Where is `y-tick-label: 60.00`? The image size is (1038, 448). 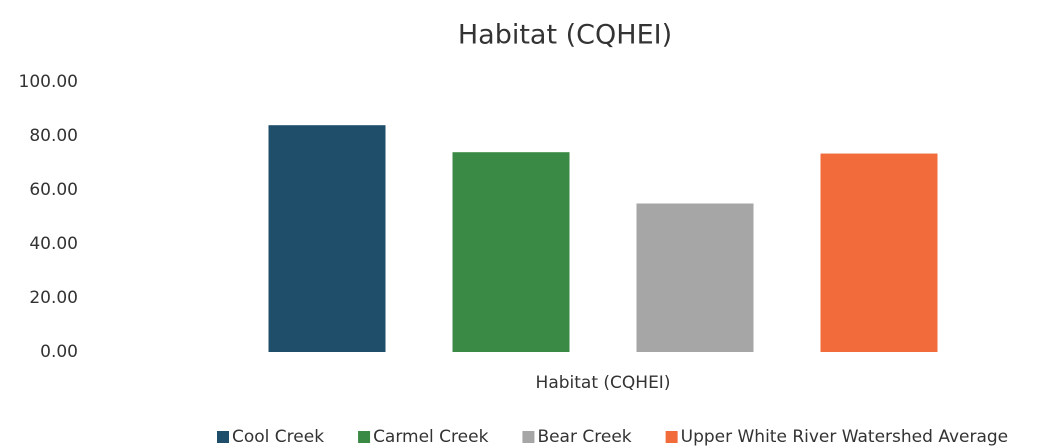 y-tick-label: 60.00 is located at coordinates (53, 190).